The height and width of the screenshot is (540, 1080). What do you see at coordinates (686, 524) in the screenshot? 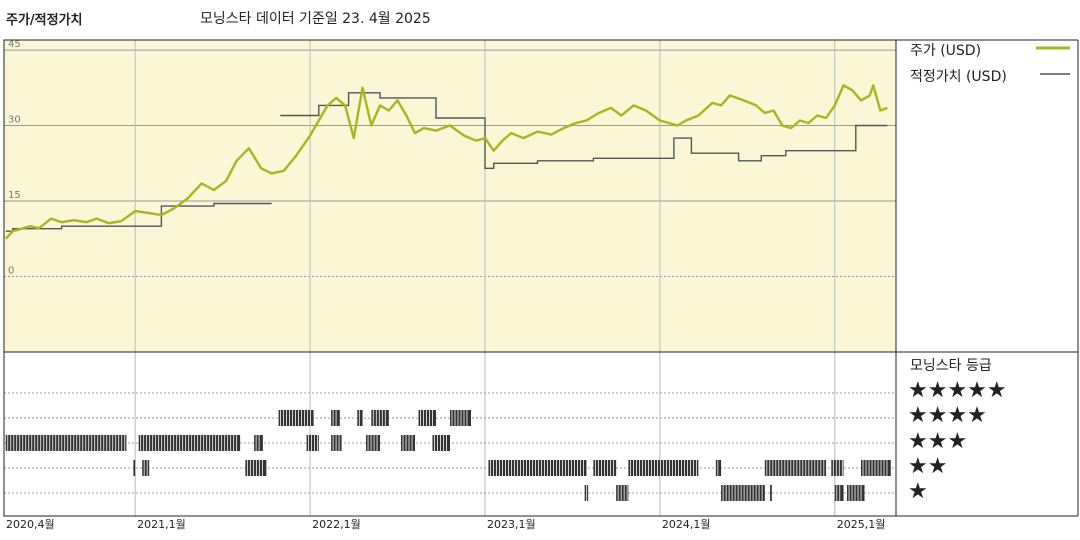
I see `x-tick-label: 2024,1월` at bounding box center [686, 524].